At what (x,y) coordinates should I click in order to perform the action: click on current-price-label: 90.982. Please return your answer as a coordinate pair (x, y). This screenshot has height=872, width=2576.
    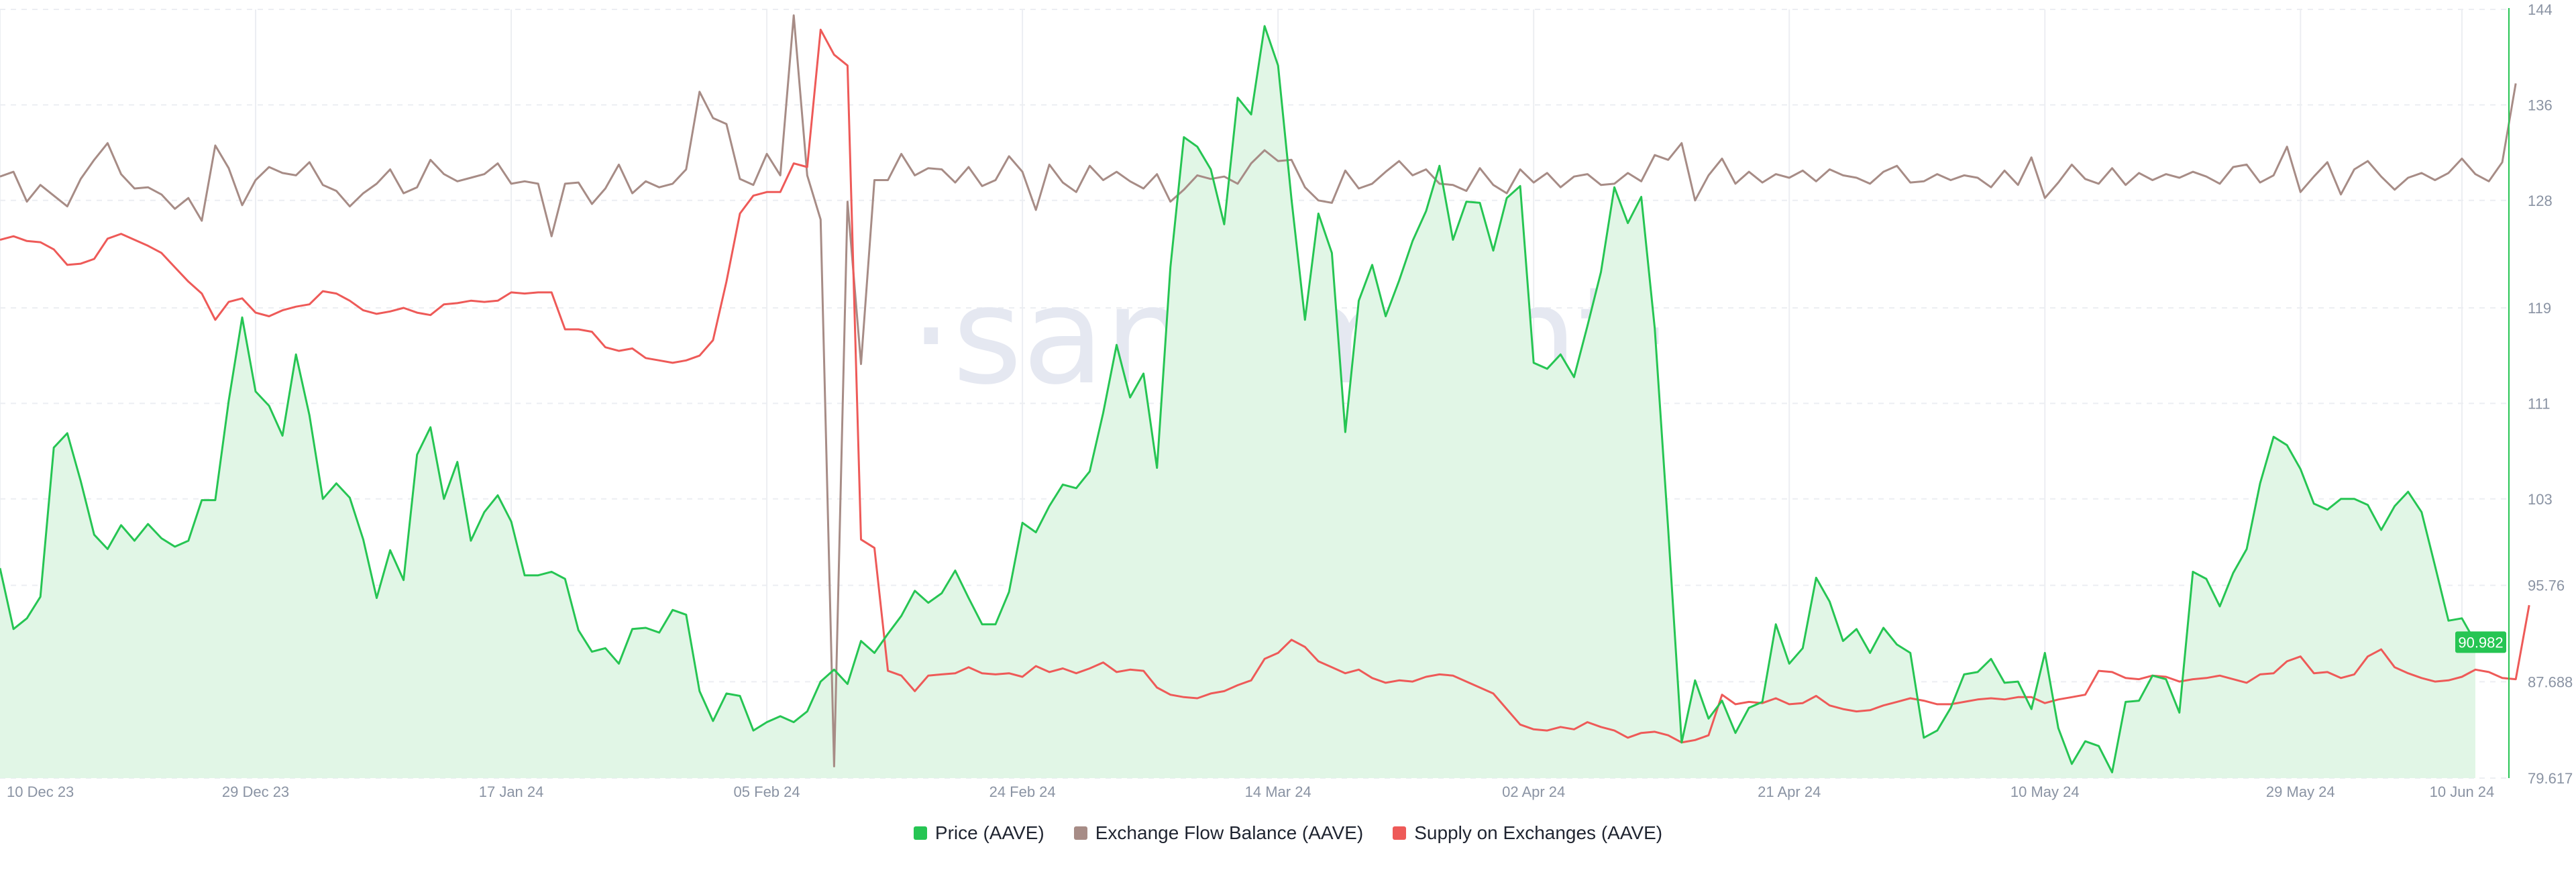
    Looking at the image, I should click on (2480, 642).